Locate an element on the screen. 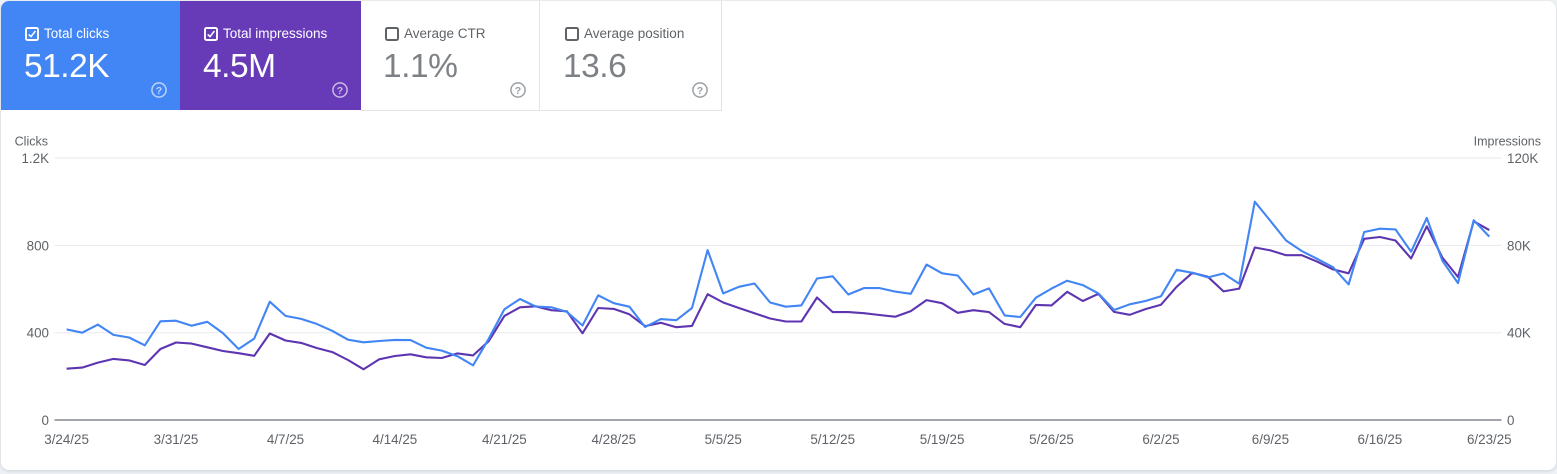 The width and height of the screenshot is (1557, 474). svg-text: Clicks is located at coordinates (31, 142).